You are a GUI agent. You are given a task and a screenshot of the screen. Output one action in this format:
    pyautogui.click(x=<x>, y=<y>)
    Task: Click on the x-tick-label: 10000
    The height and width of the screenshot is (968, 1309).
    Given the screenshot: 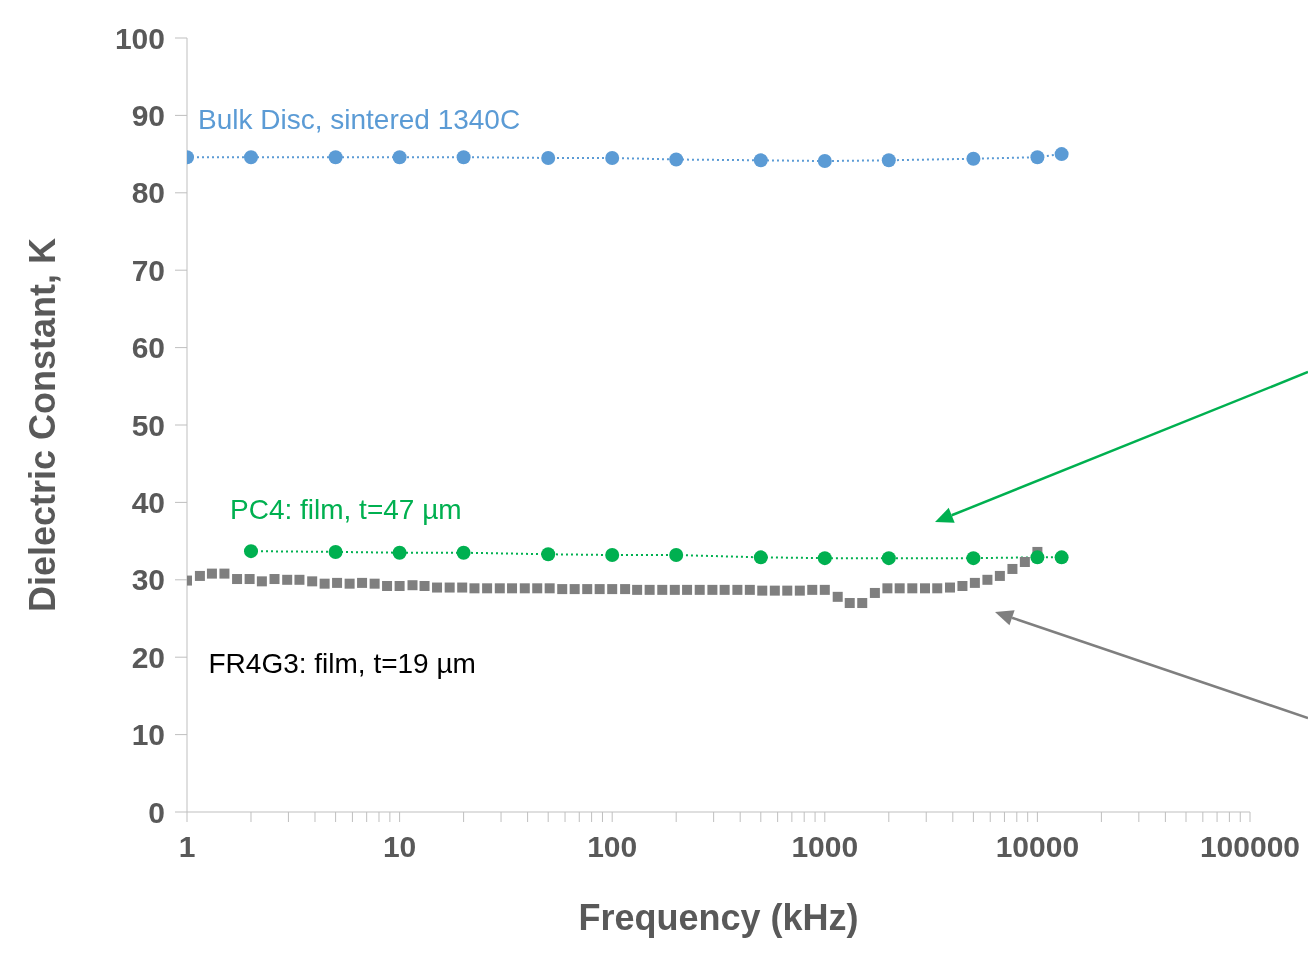 What is the action you would take?
    pyautogui.click(x=1037, y=847)
    